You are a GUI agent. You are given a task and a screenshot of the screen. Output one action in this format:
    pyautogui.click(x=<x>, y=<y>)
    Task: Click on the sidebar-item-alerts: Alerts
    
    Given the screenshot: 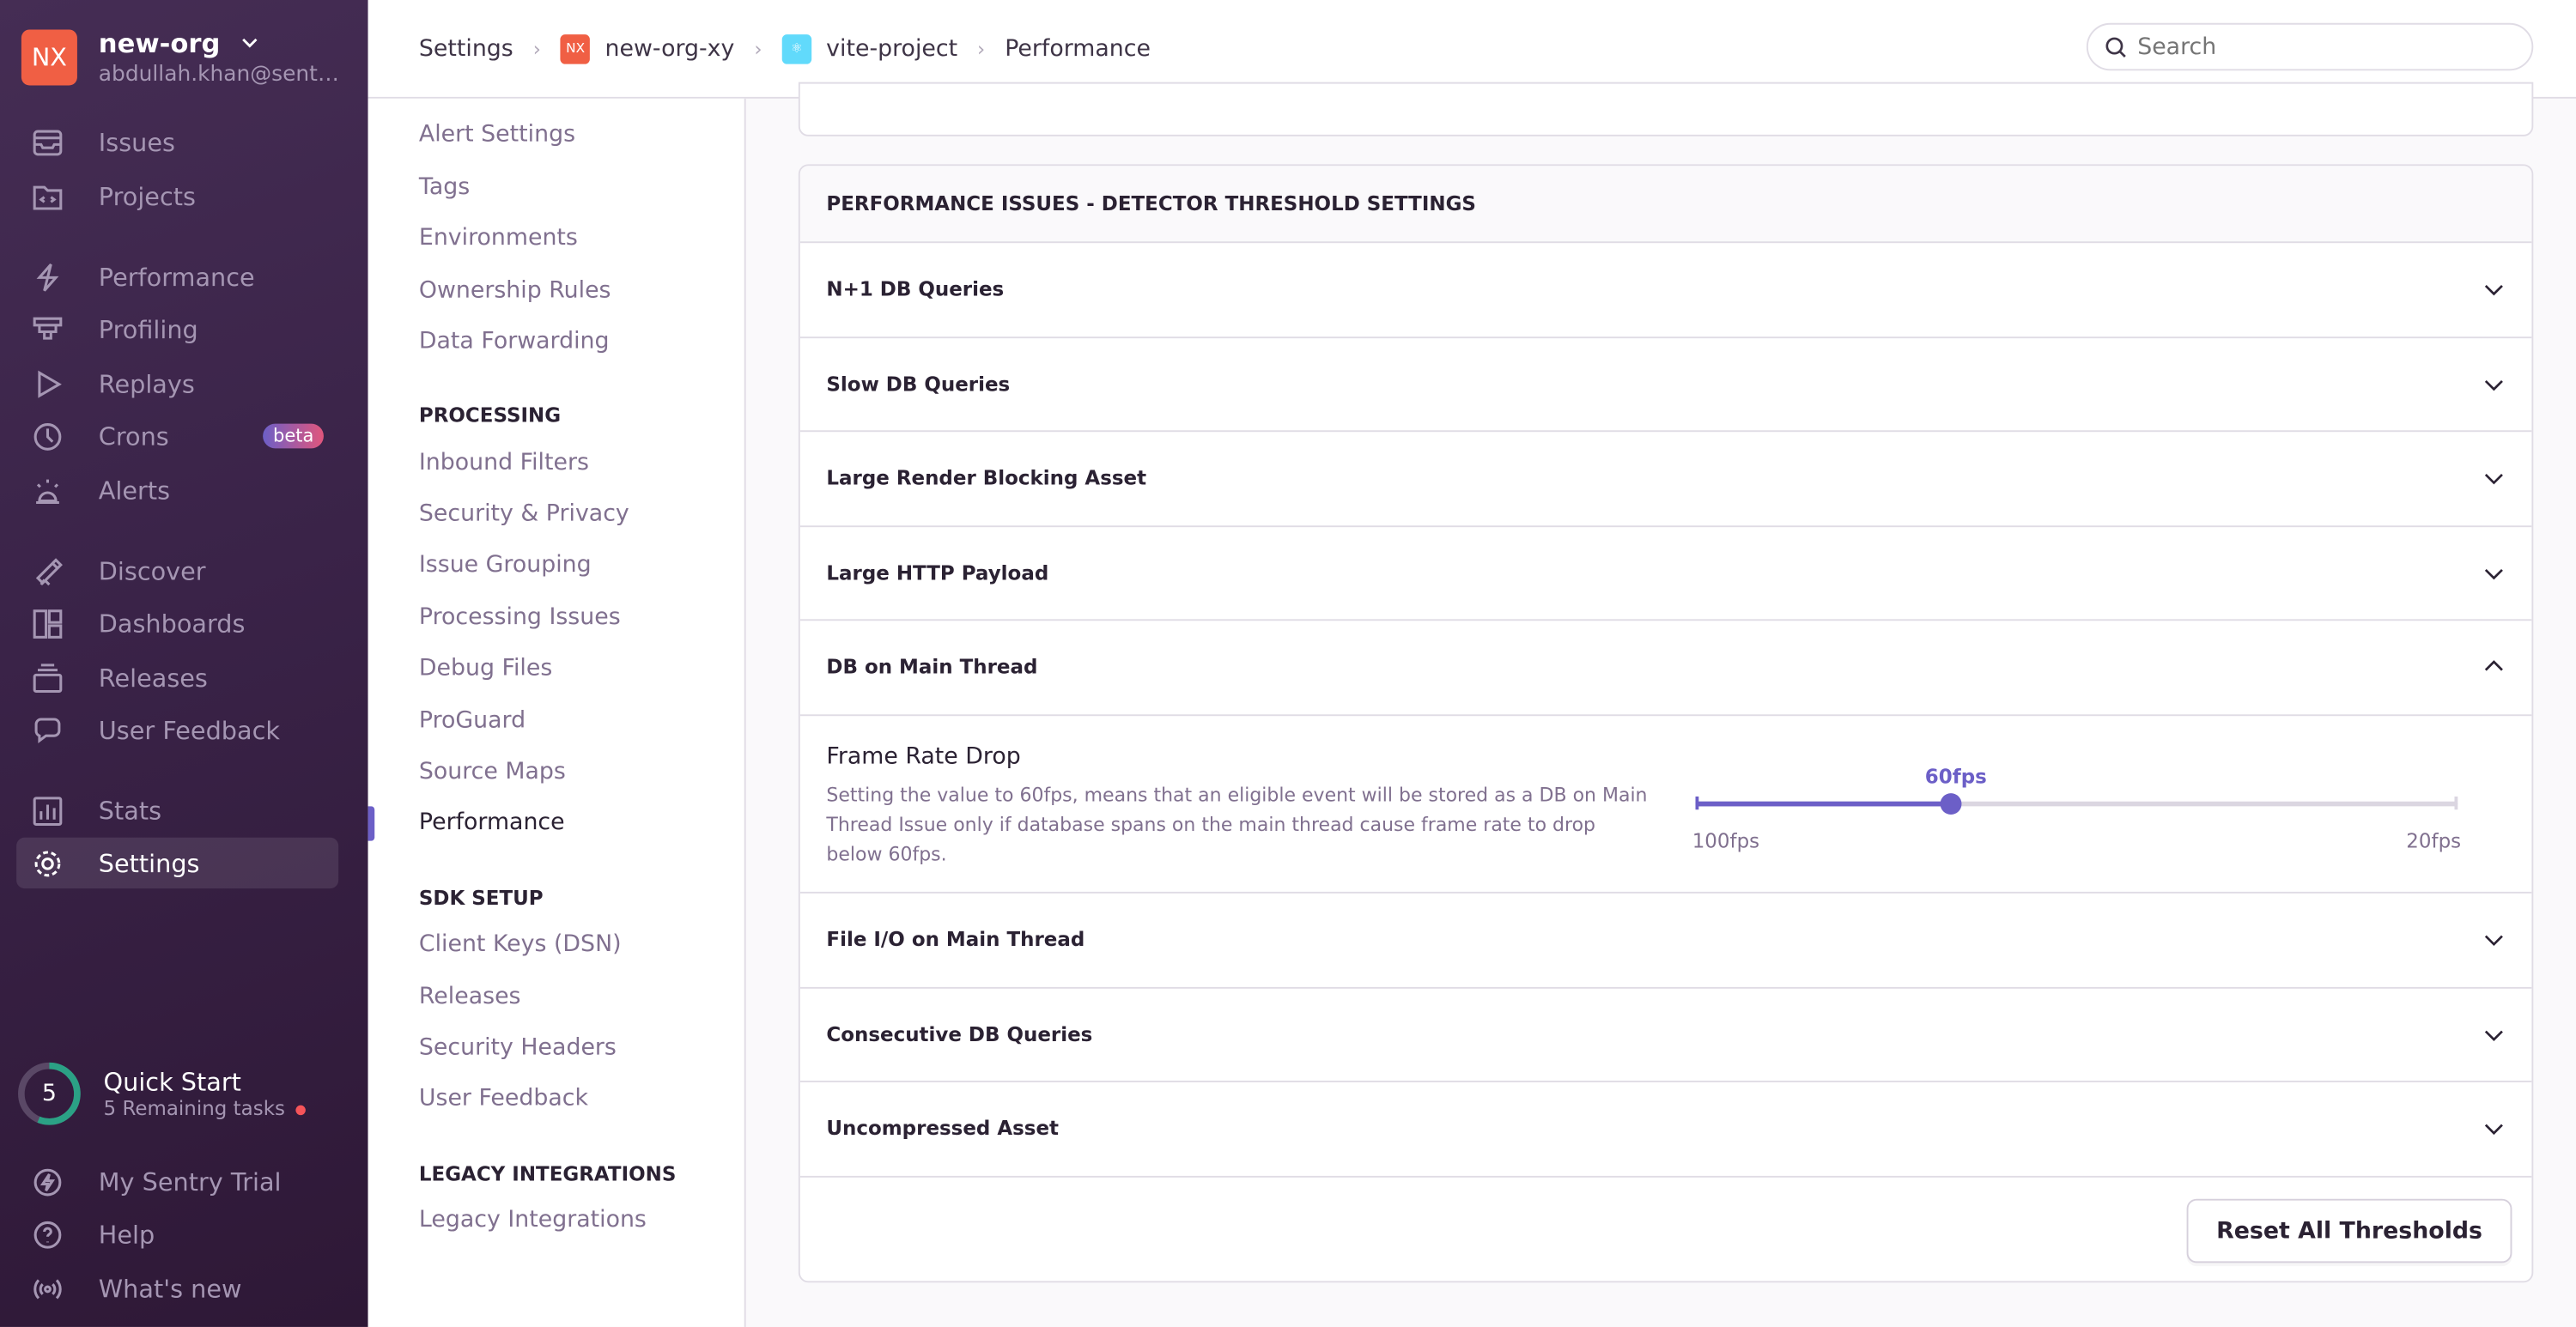 What is the action you would take?
    pyautogui.click(x=177, y=489)
    